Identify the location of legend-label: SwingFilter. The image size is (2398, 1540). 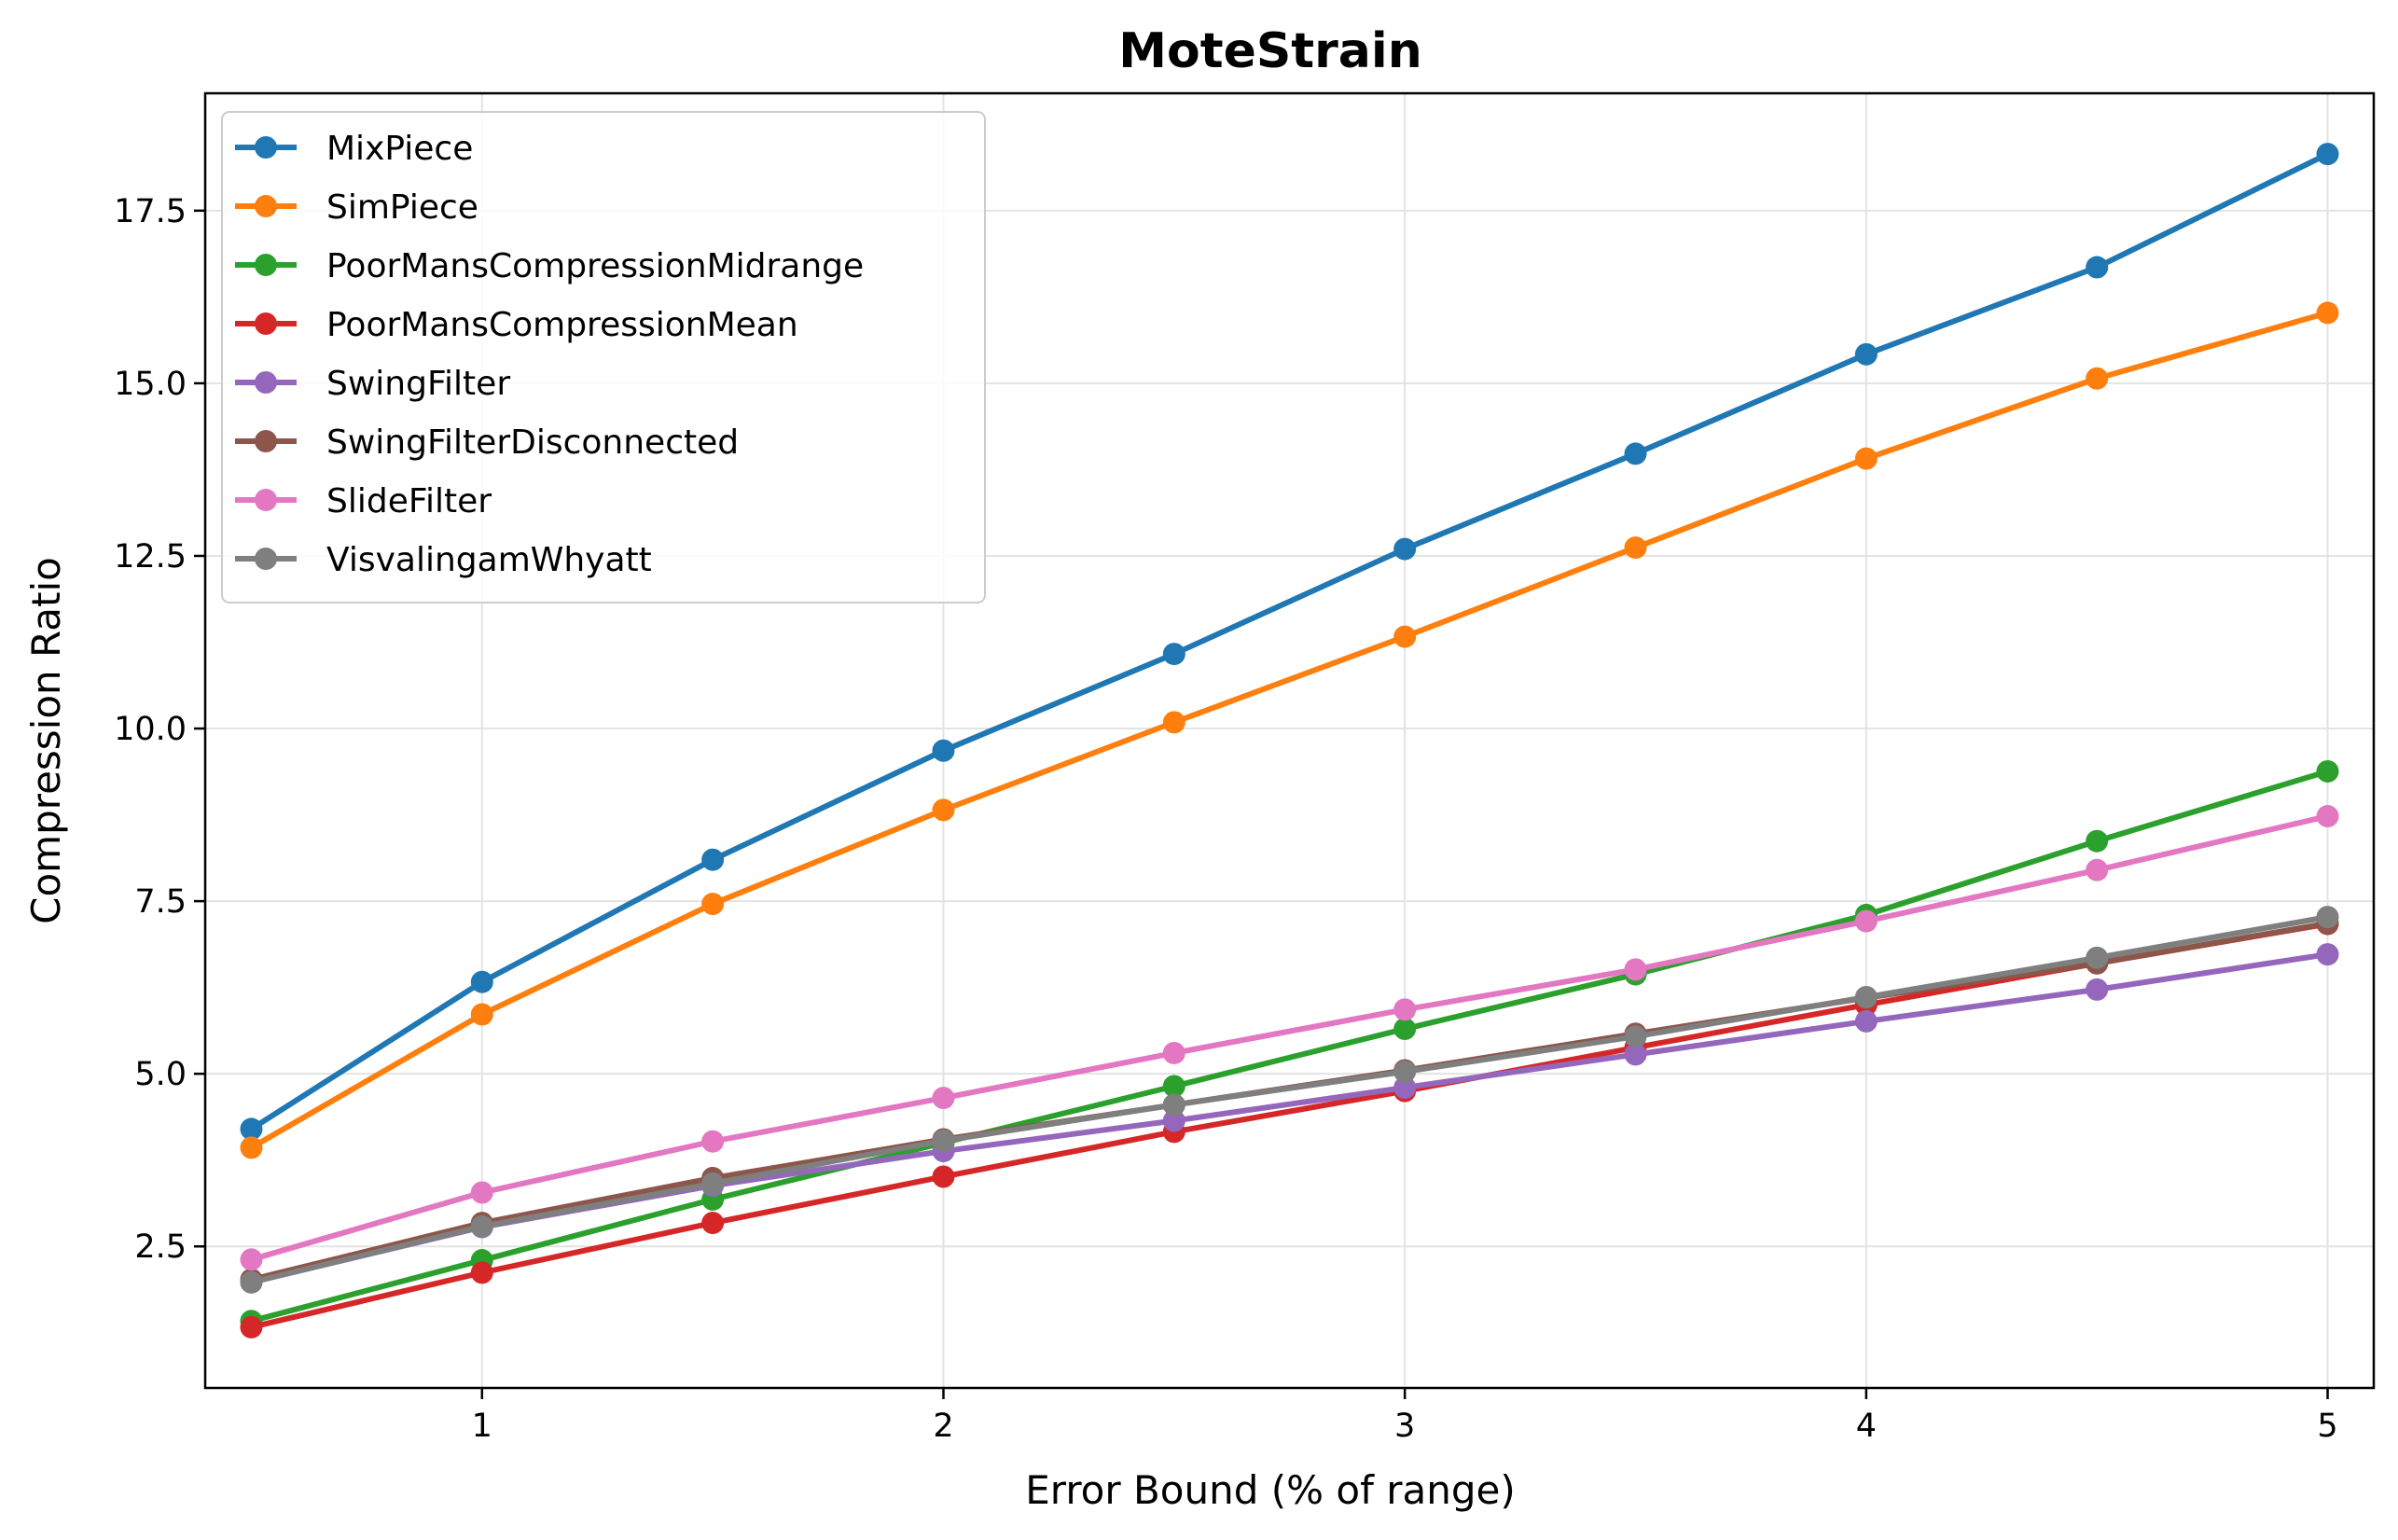
(418, 384).